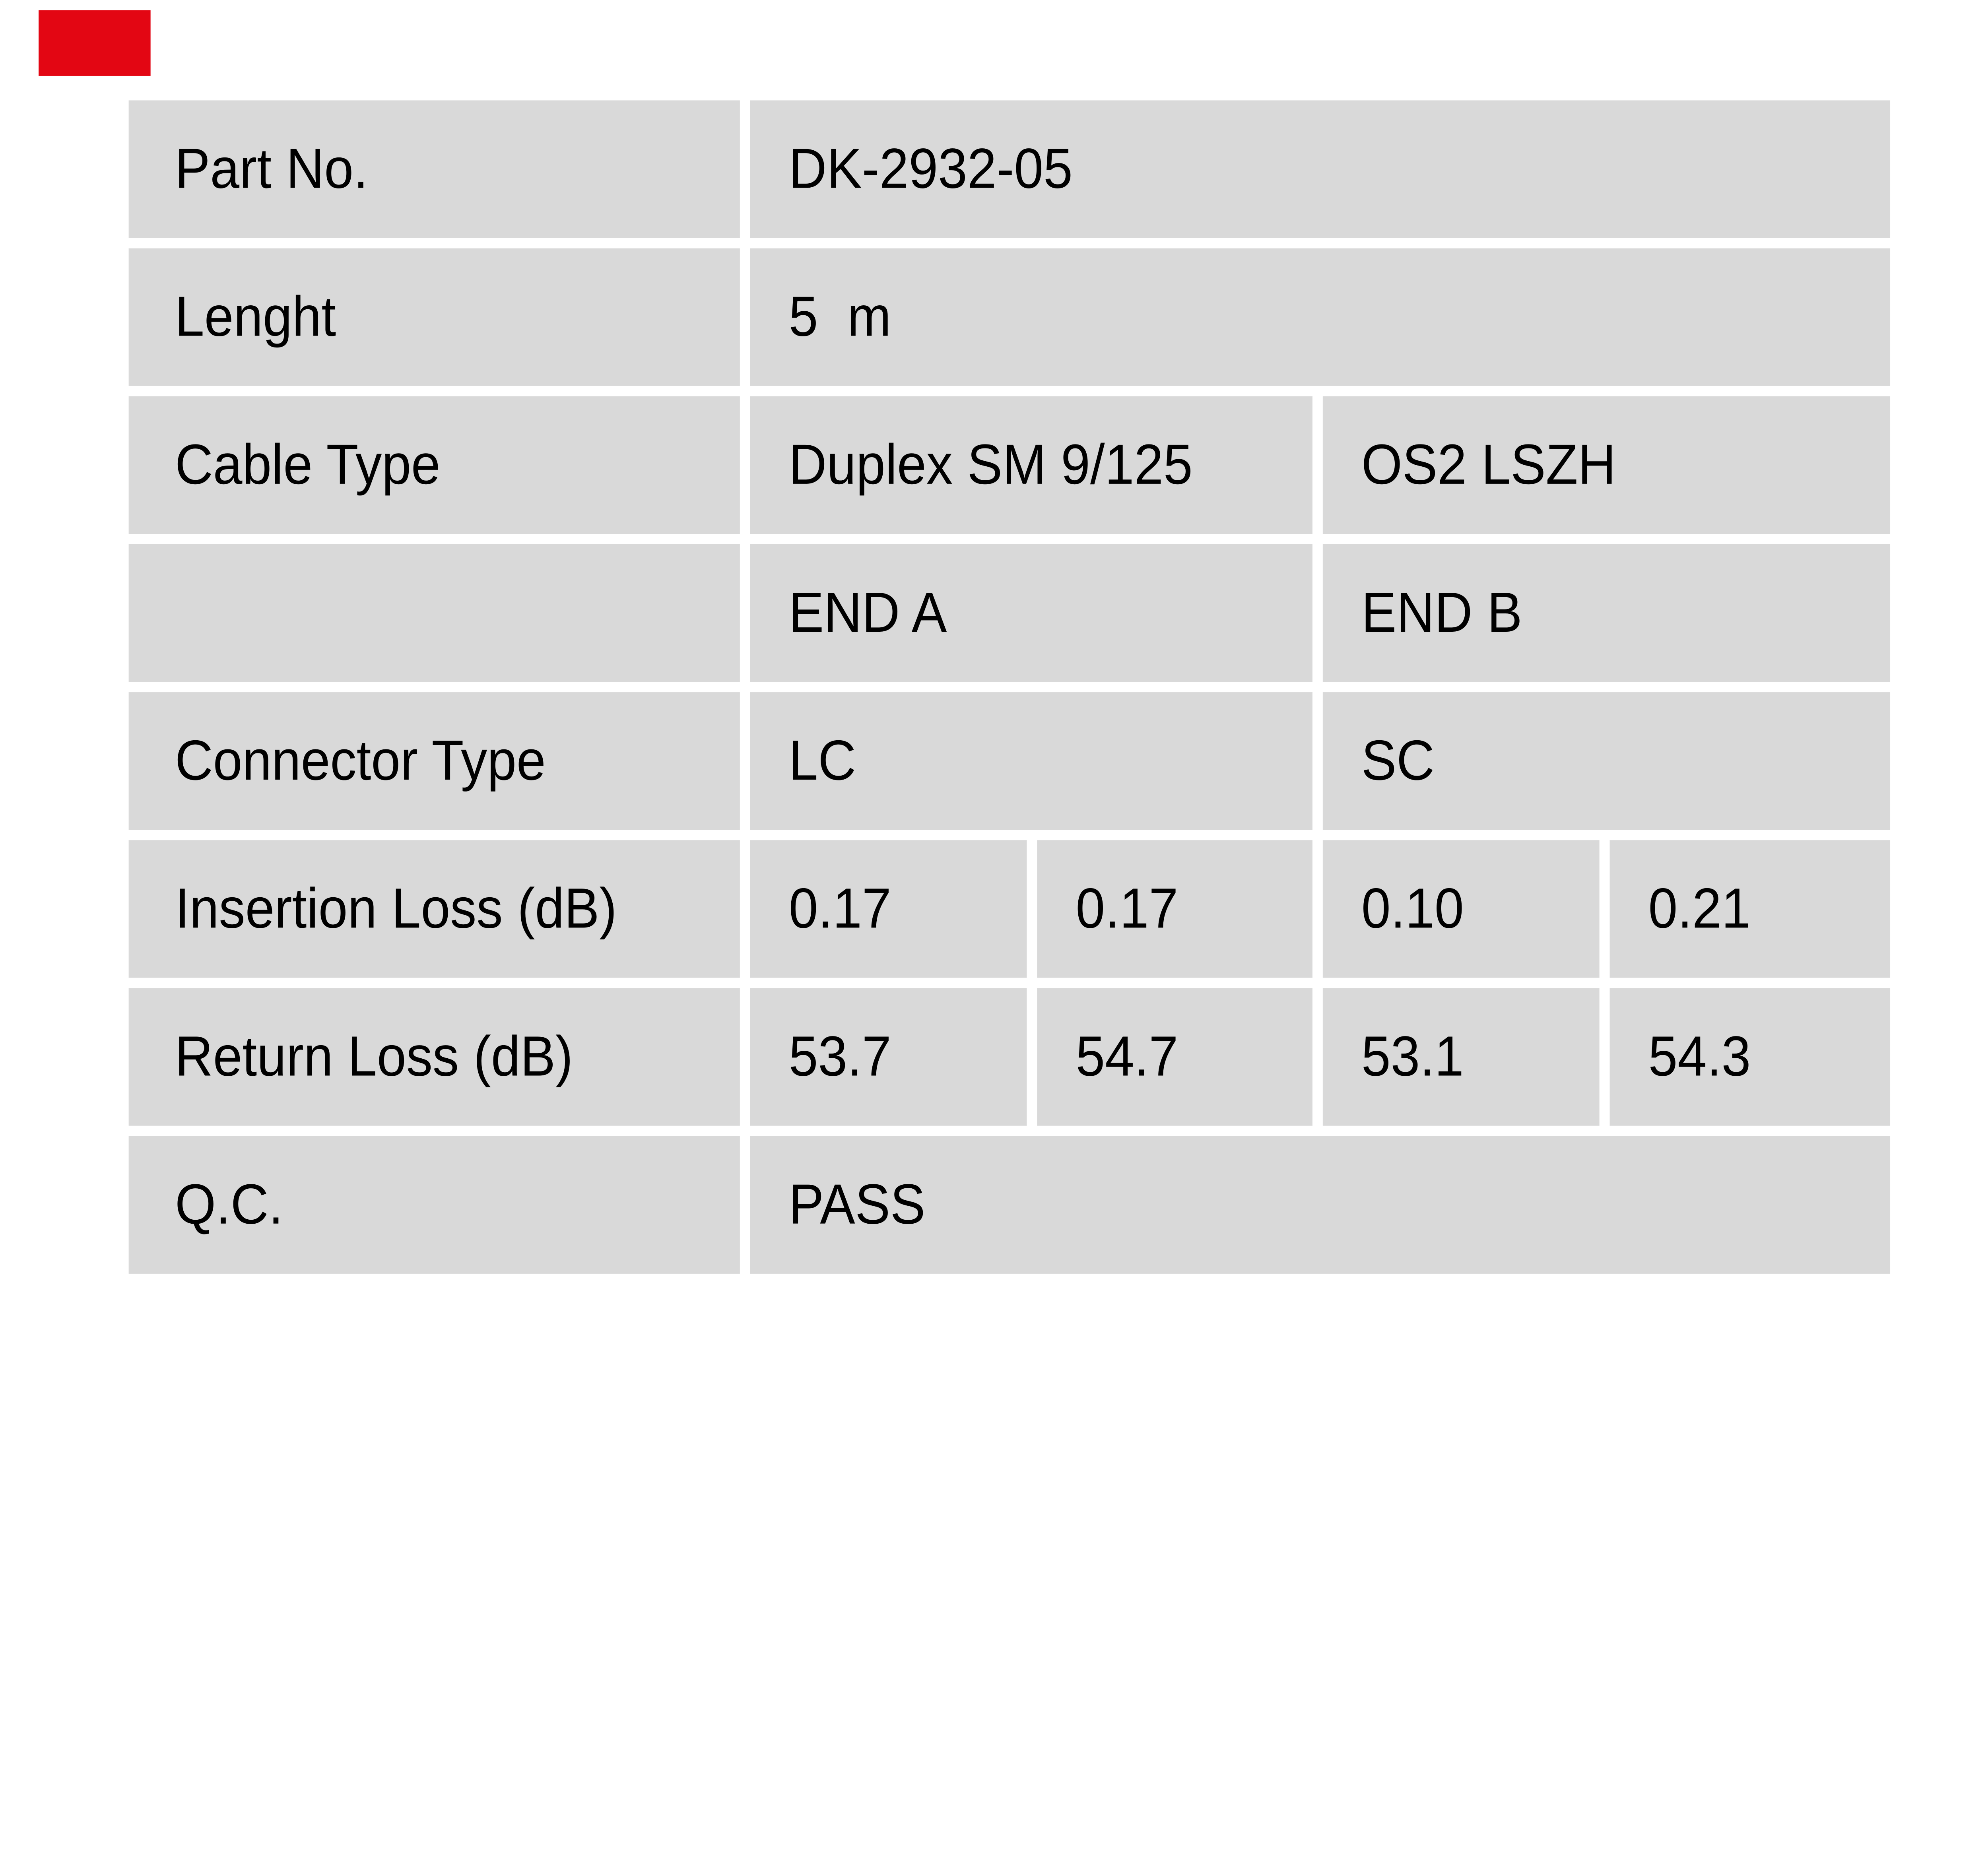 The height and width of the screenshot is (1855, 1988). Describe the element at coordinates (374, 1056) in the screenshot. I see `return-loss-label-text: Return Loss (dB)` at that location.